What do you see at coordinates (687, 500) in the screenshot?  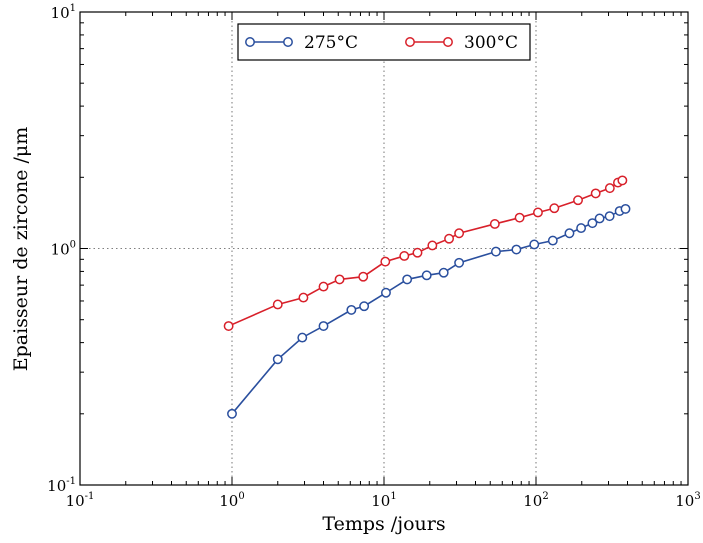 I see `x-tick-label: 10³` at bounding box center [687, 500].